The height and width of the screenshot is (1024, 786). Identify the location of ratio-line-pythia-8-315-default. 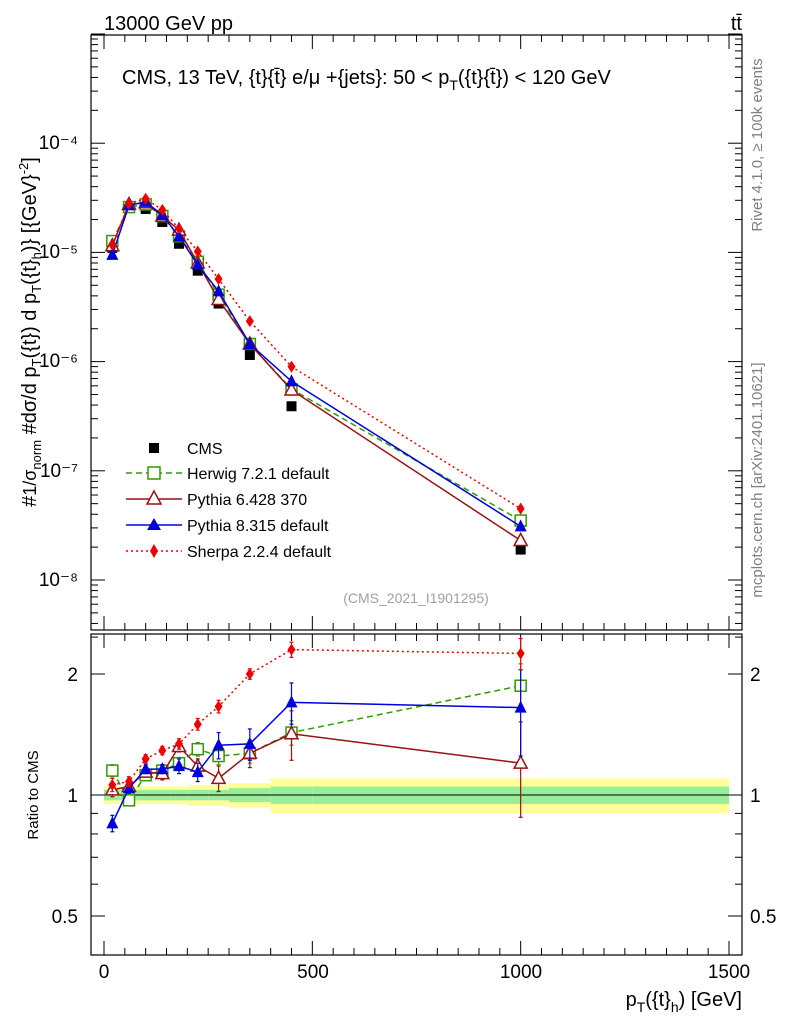
(316, 762).